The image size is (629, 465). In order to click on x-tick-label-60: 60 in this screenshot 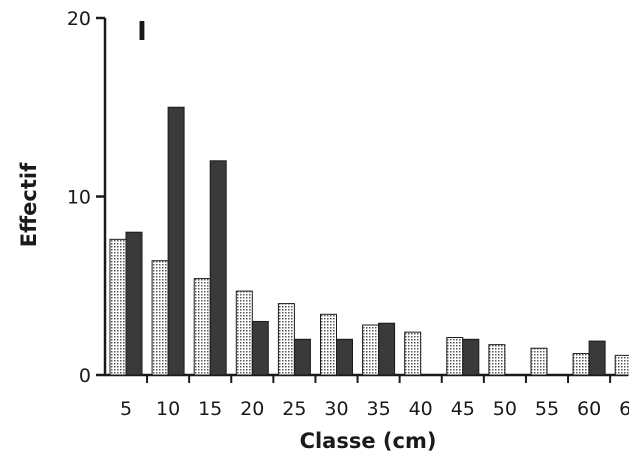, I will do `click(589, 409)`.